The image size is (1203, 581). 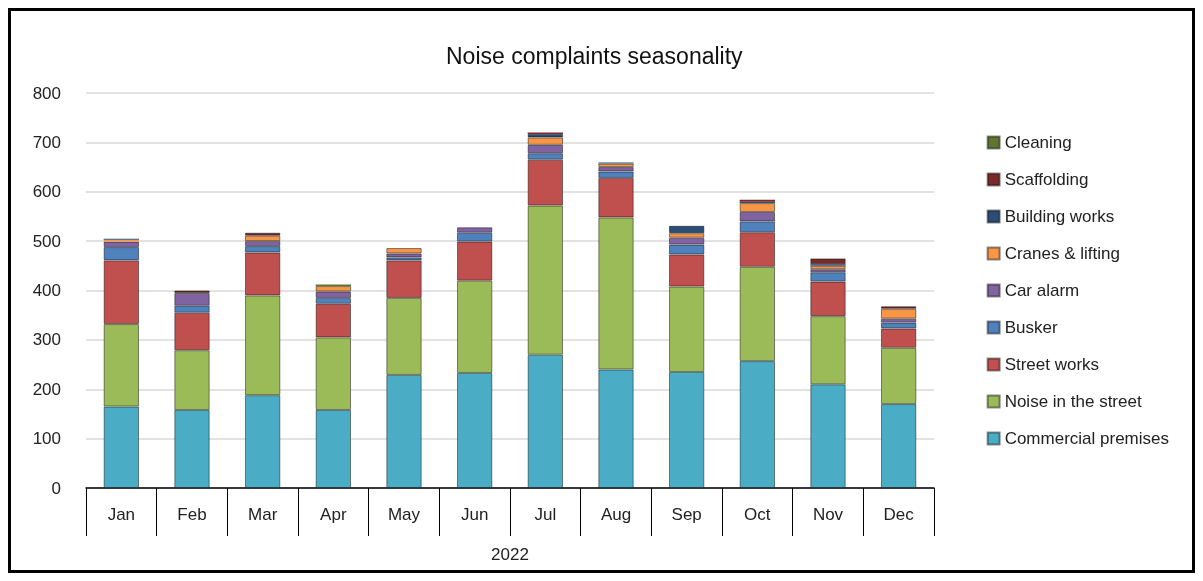 I want to click on x-tick-label: May, so click(x=404, y=514).